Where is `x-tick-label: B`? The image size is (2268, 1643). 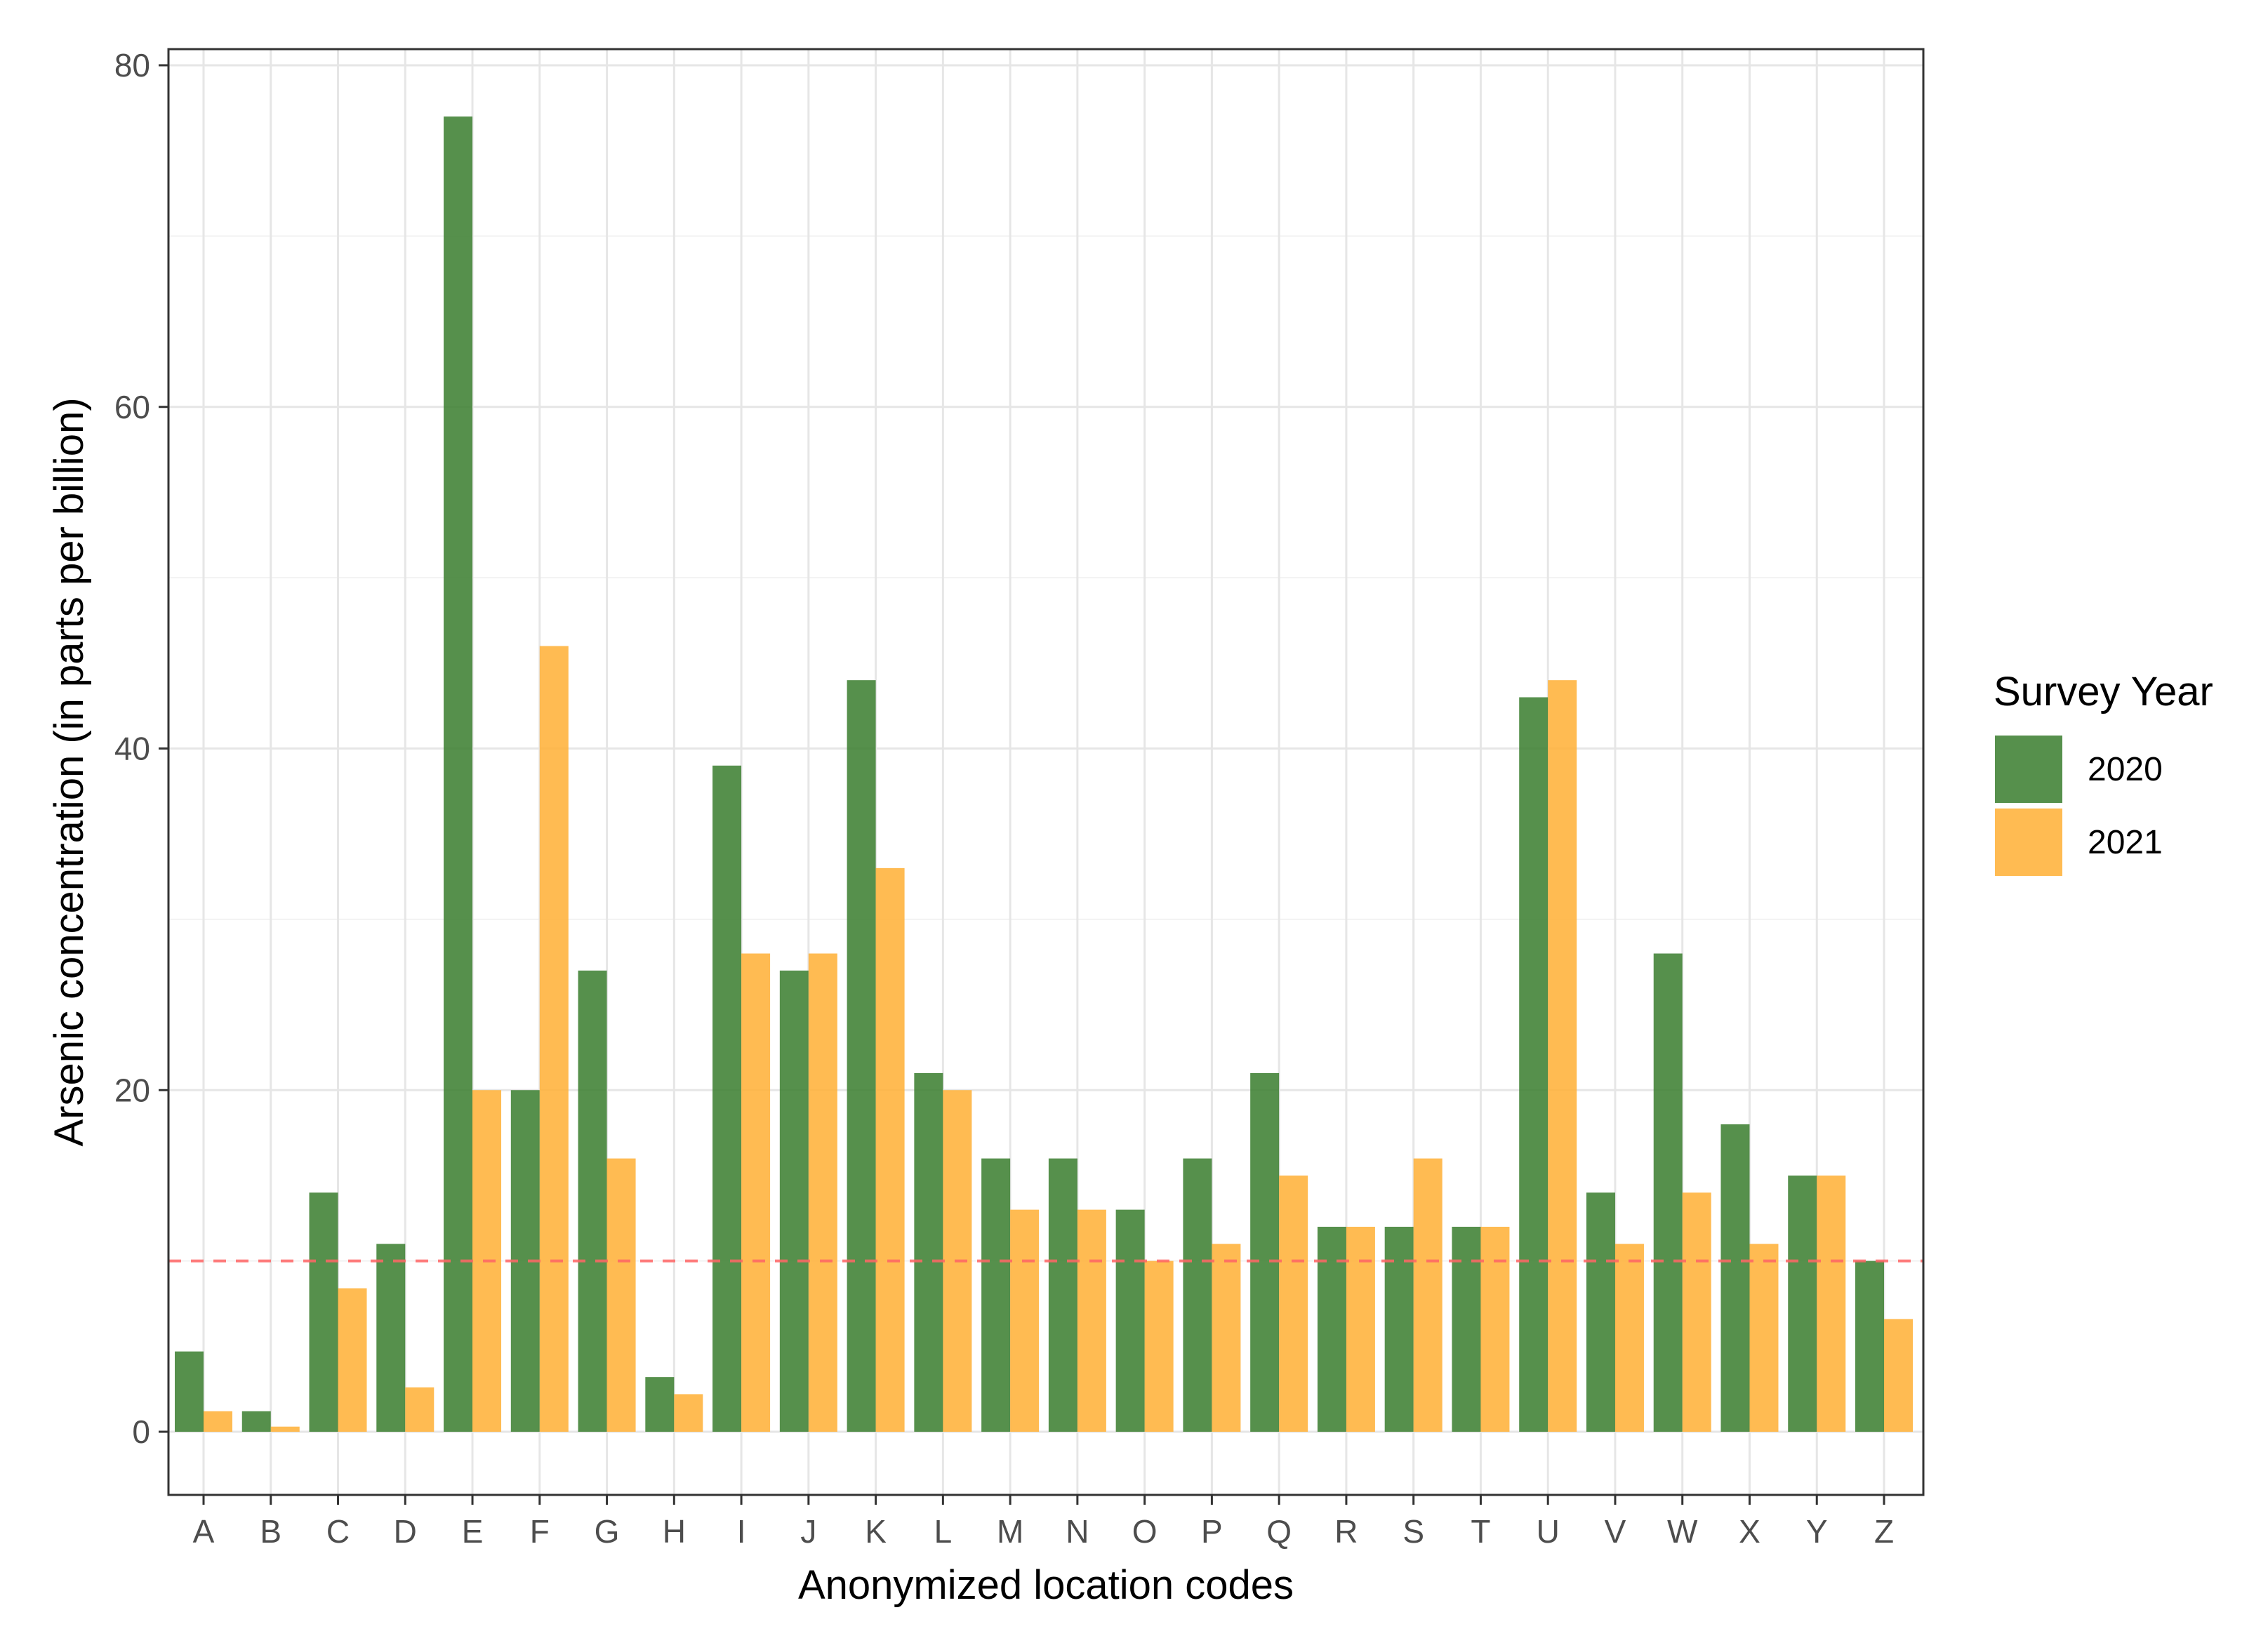
x-tick-label: B is located at coordinates (270, 1531).